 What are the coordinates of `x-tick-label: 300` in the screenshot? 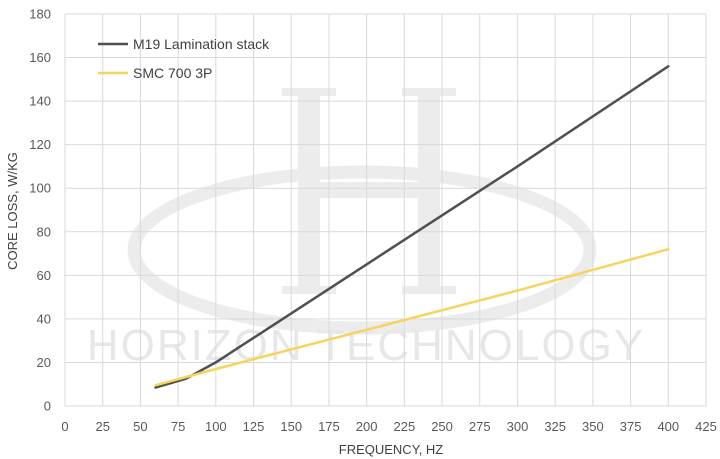 It's located at (518, 426).